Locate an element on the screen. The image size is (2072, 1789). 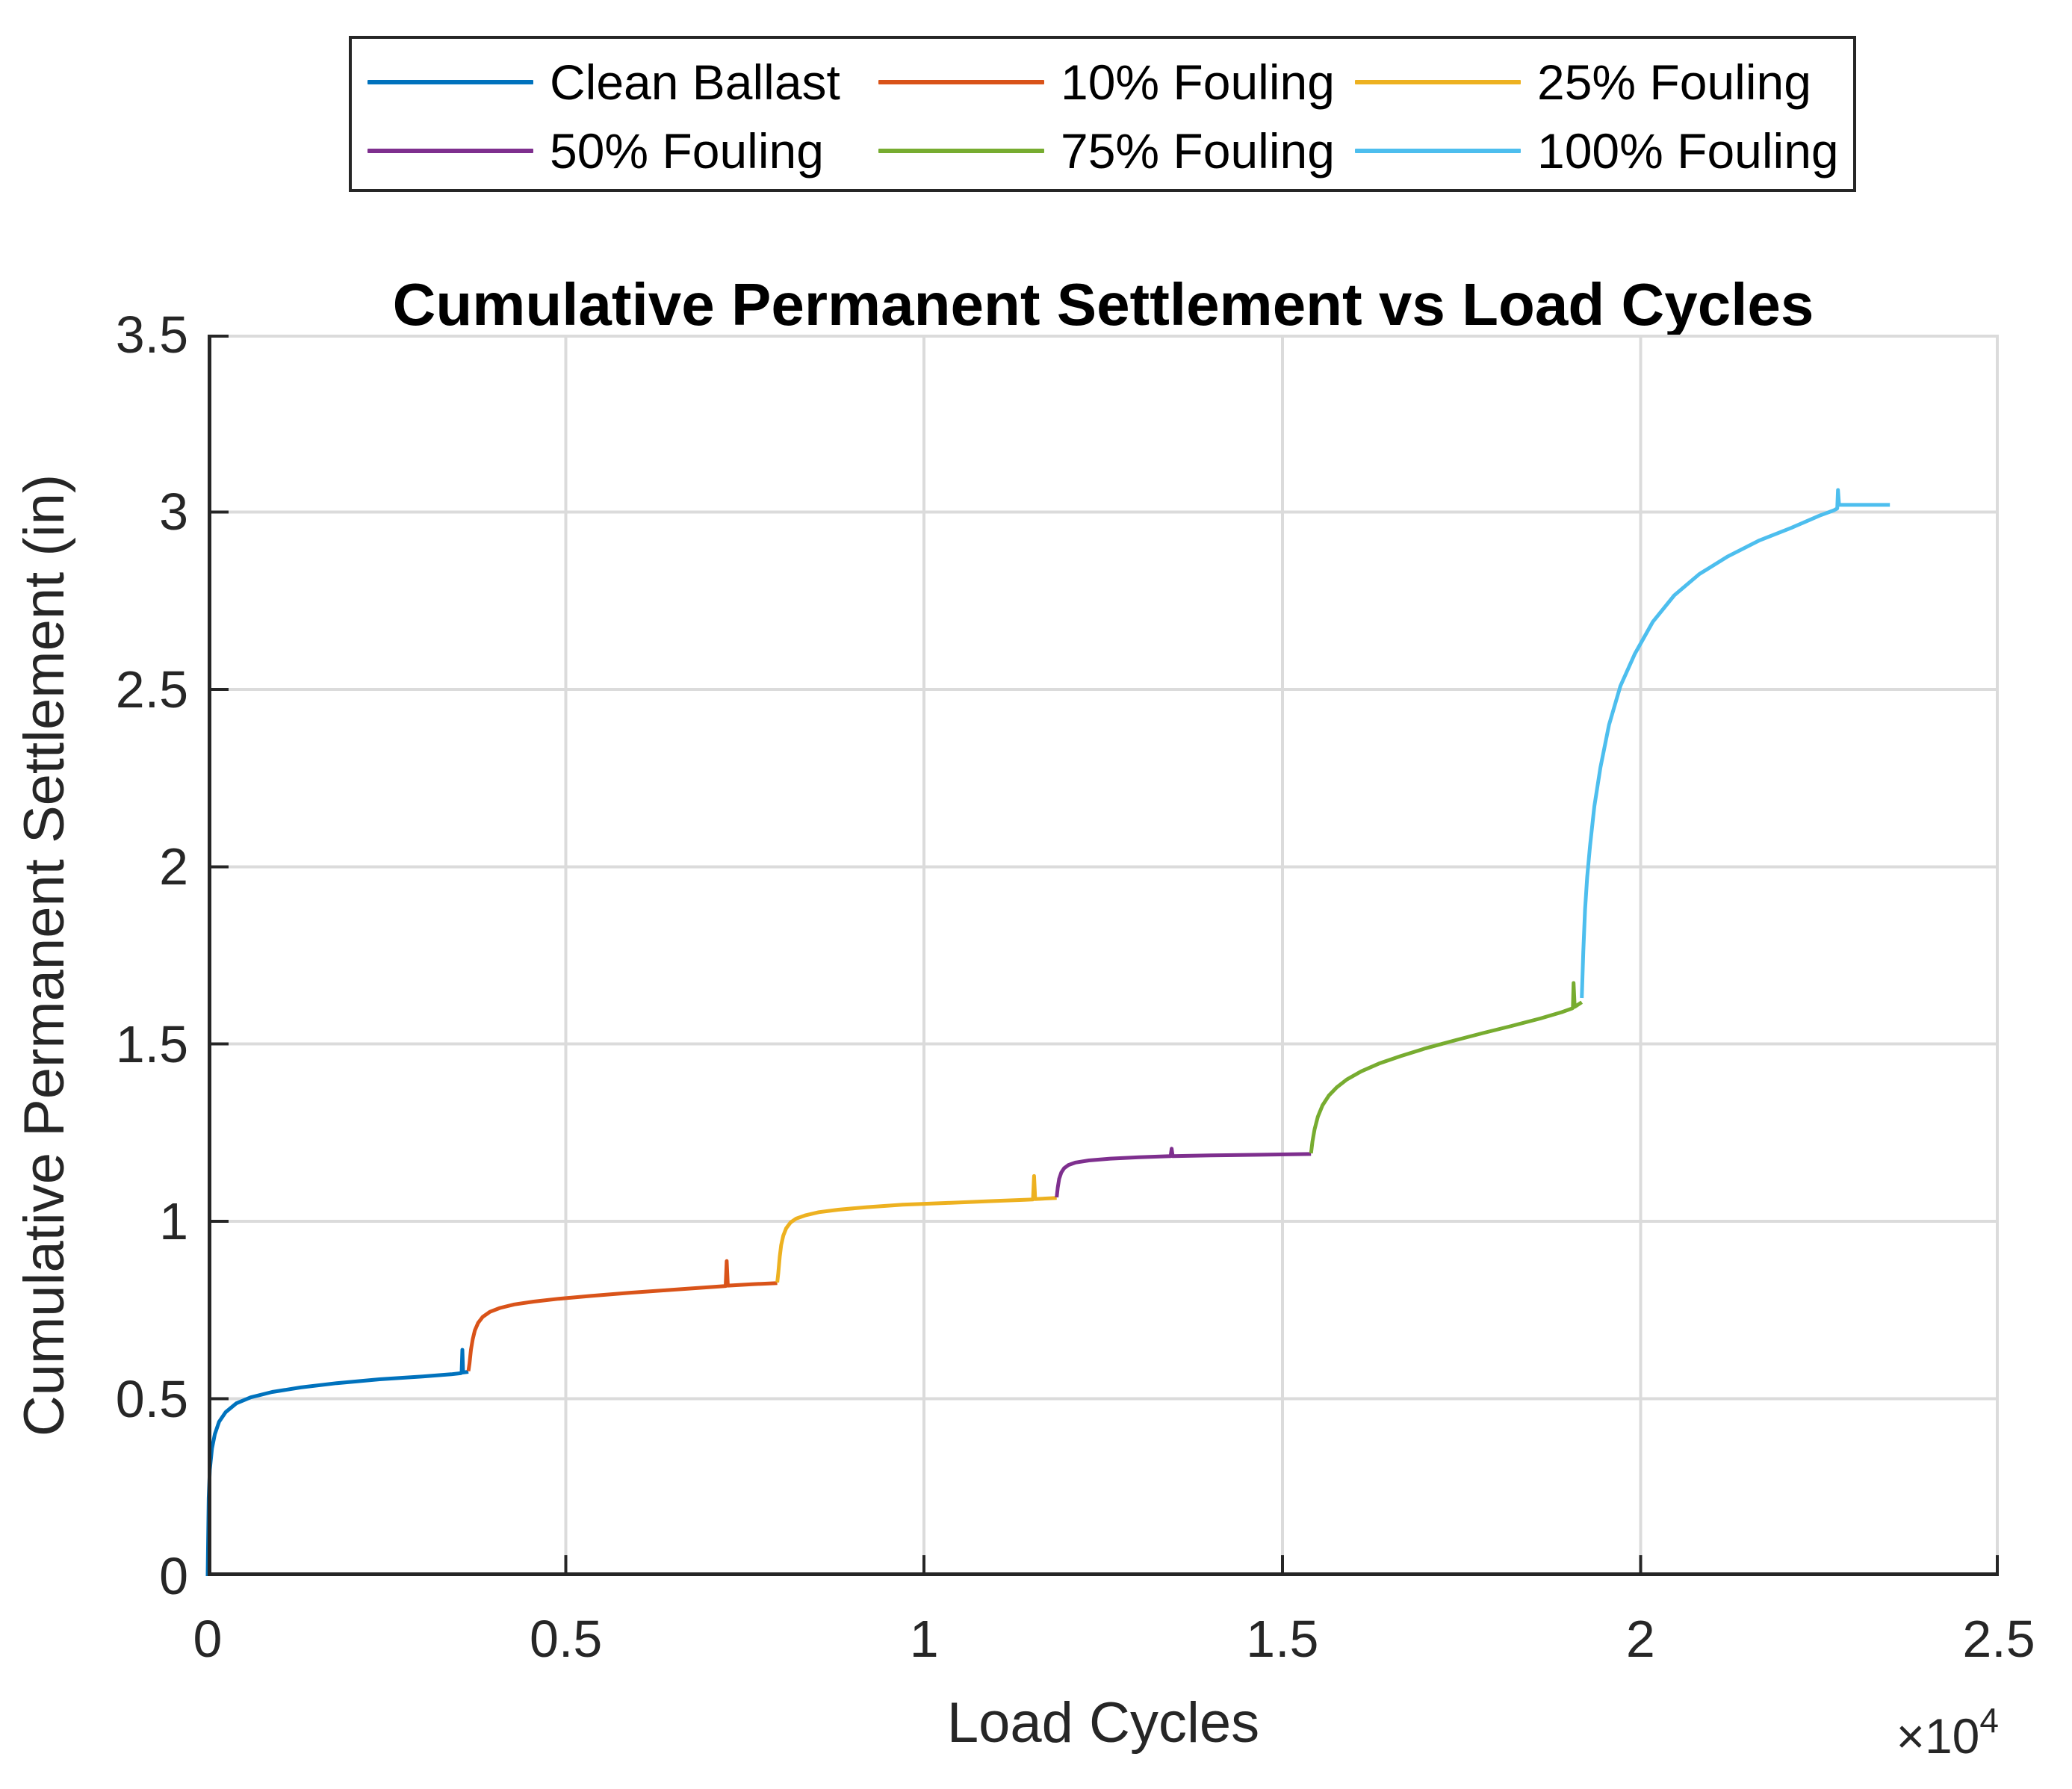
legend-entry-label: 100% Fouling is located at coordinates (1688, 151).